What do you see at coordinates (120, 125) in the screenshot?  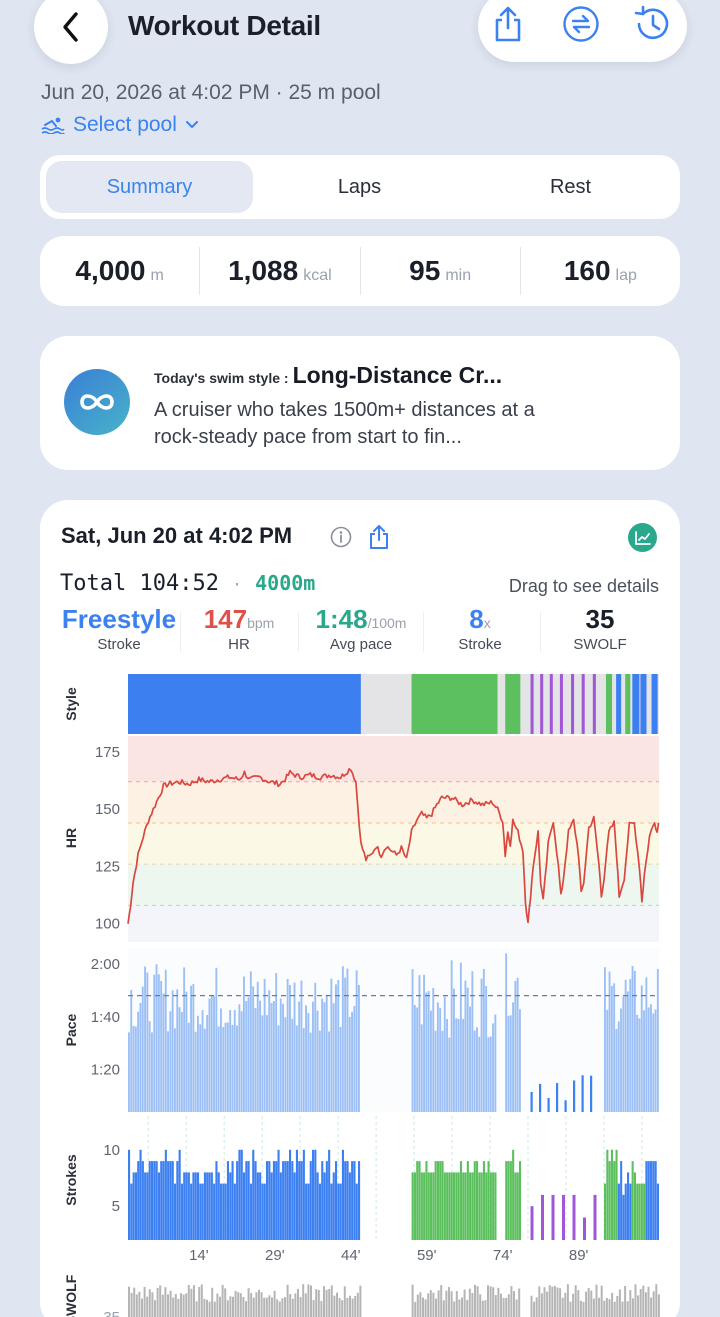 I see `select-pool-button: Select pool` at bounding box center [120, 125].